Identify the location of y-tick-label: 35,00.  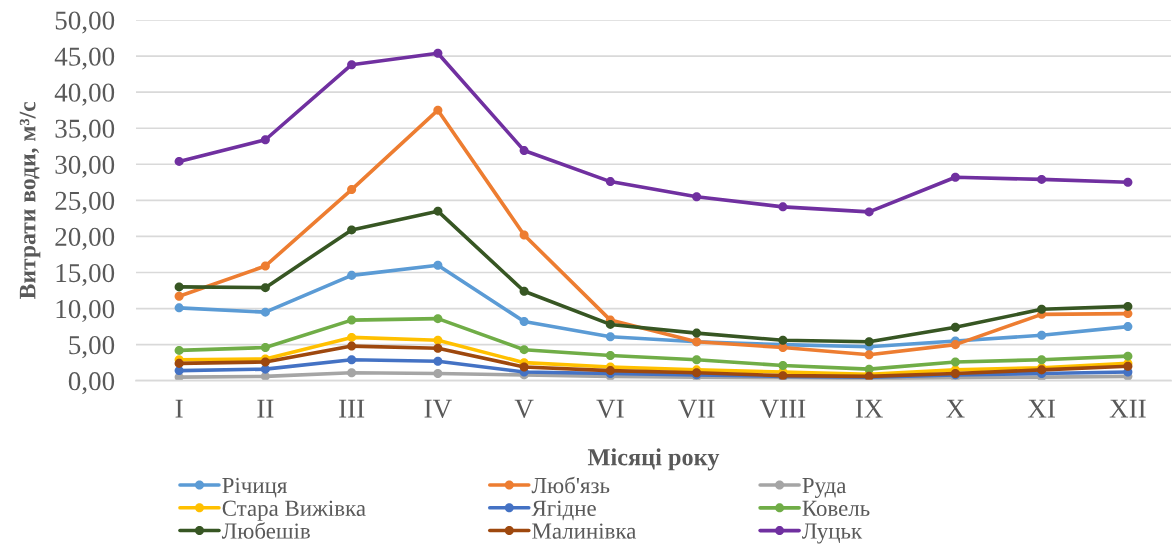
(85, 130).